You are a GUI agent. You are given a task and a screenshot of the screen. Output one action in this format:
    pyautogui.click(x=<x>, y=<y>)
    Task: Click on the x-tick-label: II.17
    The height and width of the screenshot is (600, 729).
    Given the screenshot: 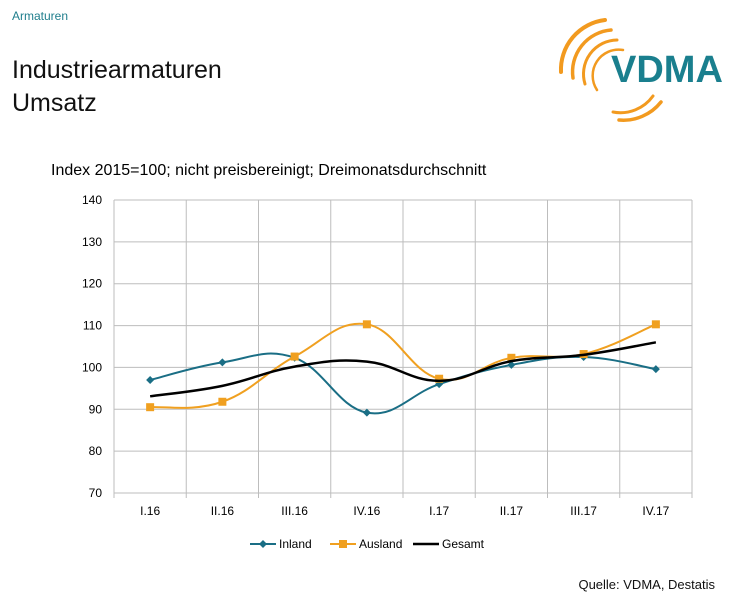 What is the action you would take?
    pyautogui.click(x=512, y=511)
    